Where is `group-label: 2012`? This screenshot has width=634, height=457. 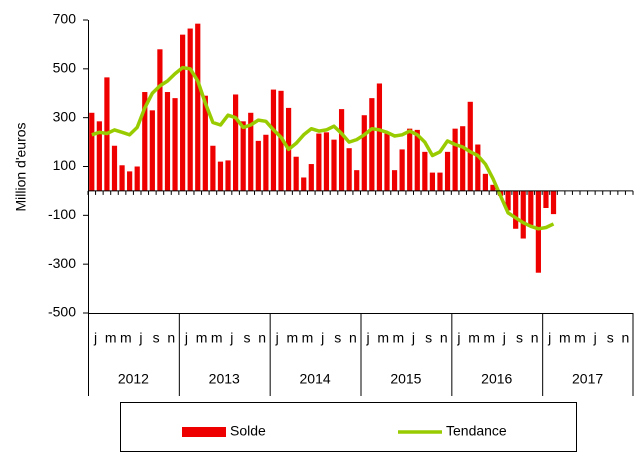
group-label: 2012 is located at coordinates (133, 379).